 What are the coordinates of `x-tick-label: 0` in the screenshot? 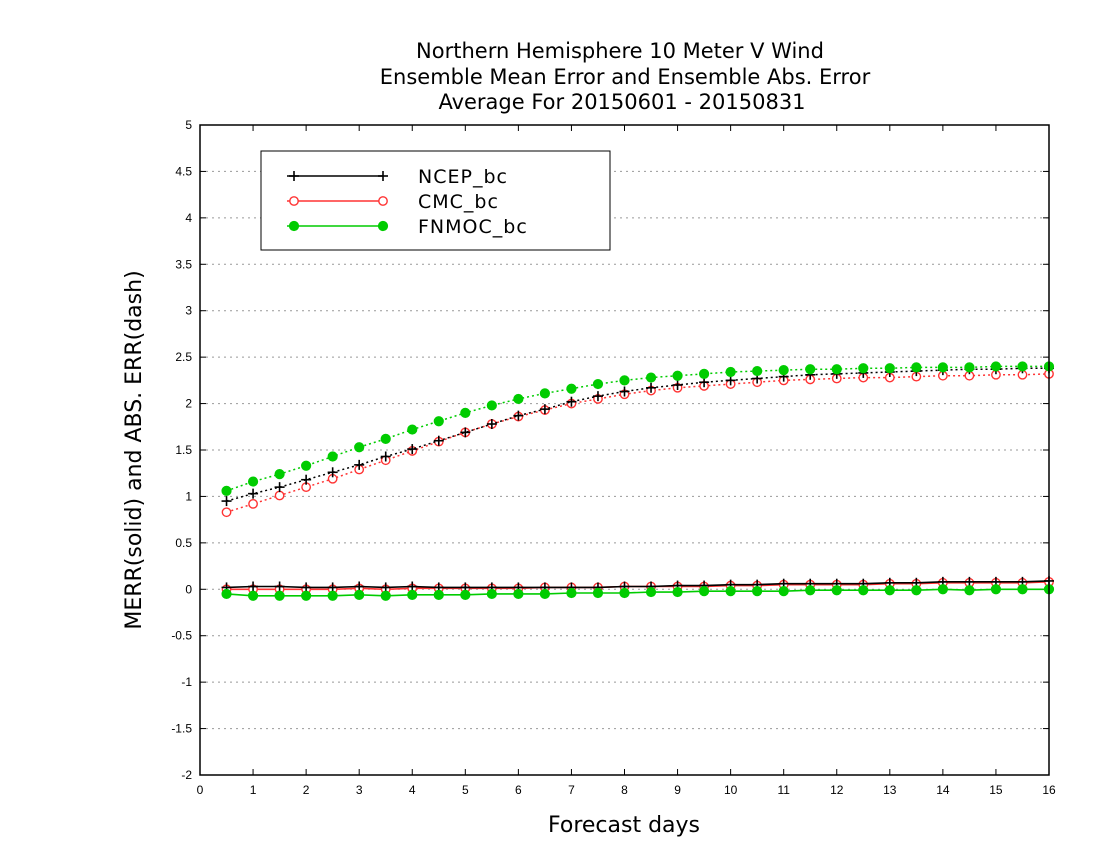 It's located at (200, 790).